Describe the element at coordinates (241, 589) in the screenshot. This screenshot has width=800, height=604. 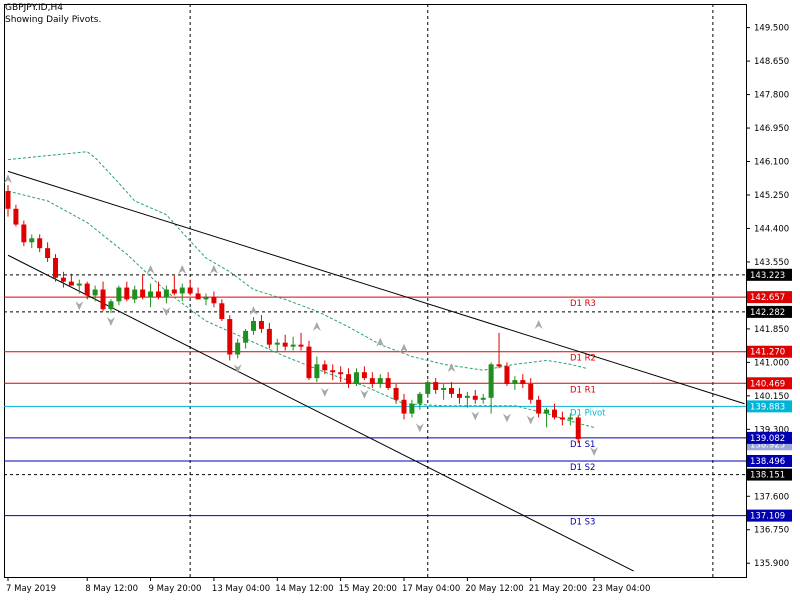
I see `x-tick-label: 13 May 04:00` at that location.